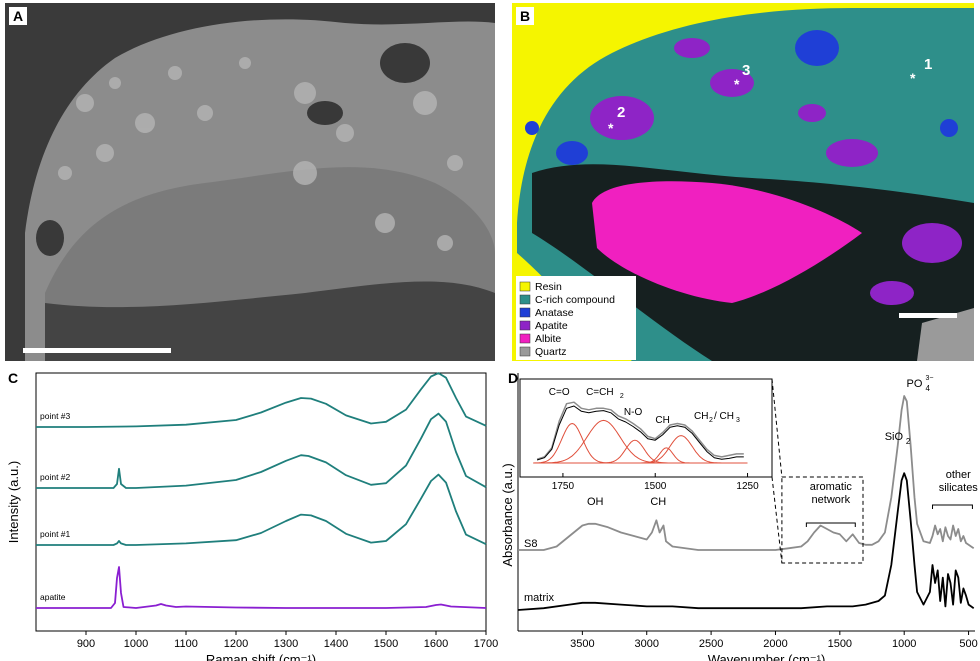 The image size is (980, 661). What do you see at coordinates (548, 339) in the screenshot?
I see `legend-label-4: Albite` at bounding box center [548, 339].